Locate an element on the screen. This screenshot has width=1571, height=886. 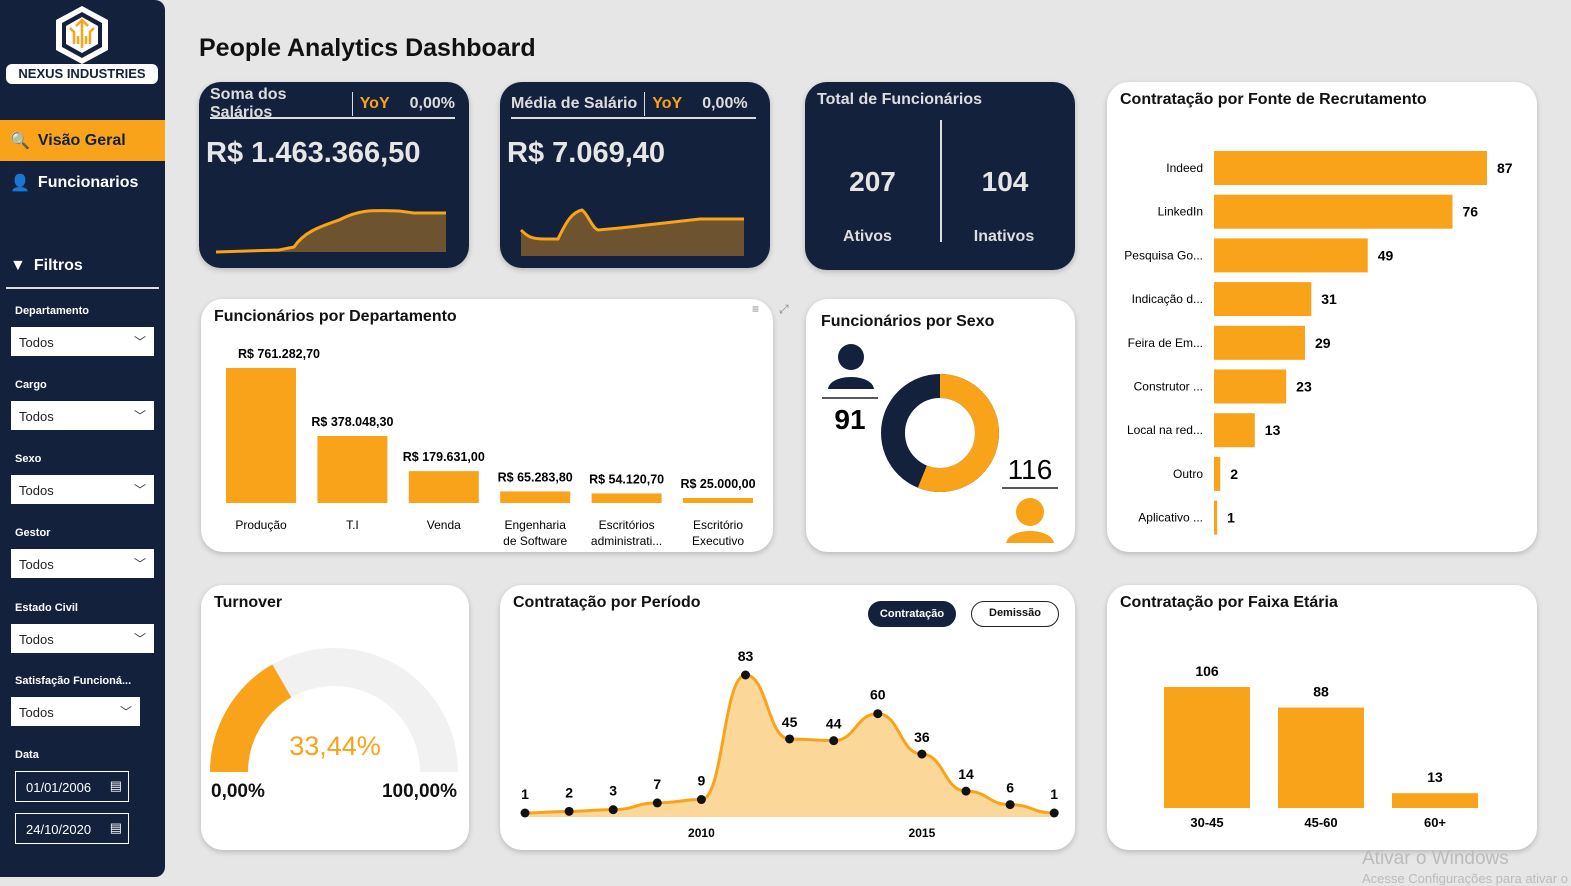
filters-title: Filtros is located at coordinates (58, 265).